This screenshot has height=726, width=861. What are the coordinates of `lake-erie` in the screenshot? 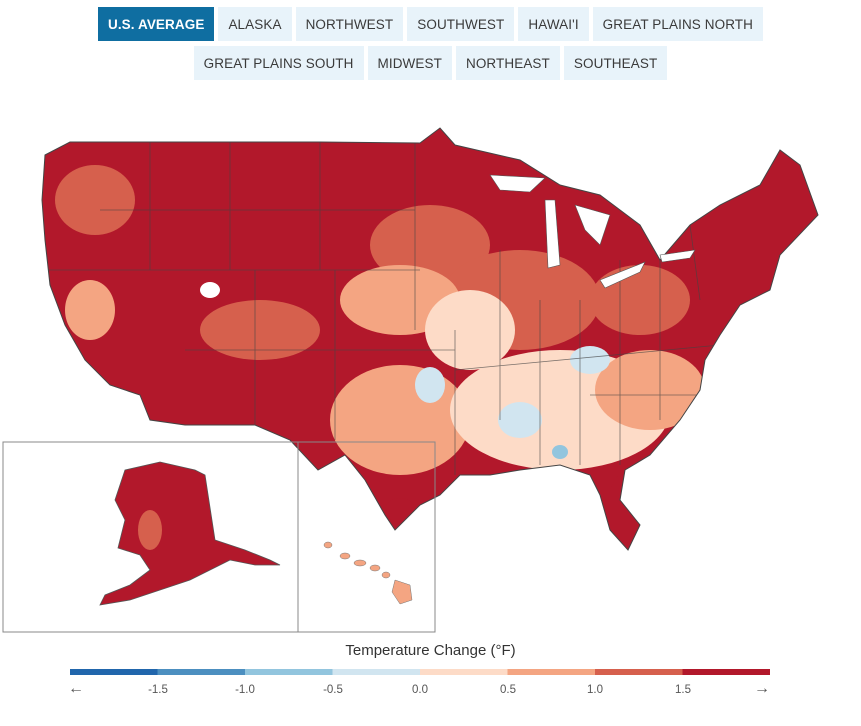 It's located at (622, 275).